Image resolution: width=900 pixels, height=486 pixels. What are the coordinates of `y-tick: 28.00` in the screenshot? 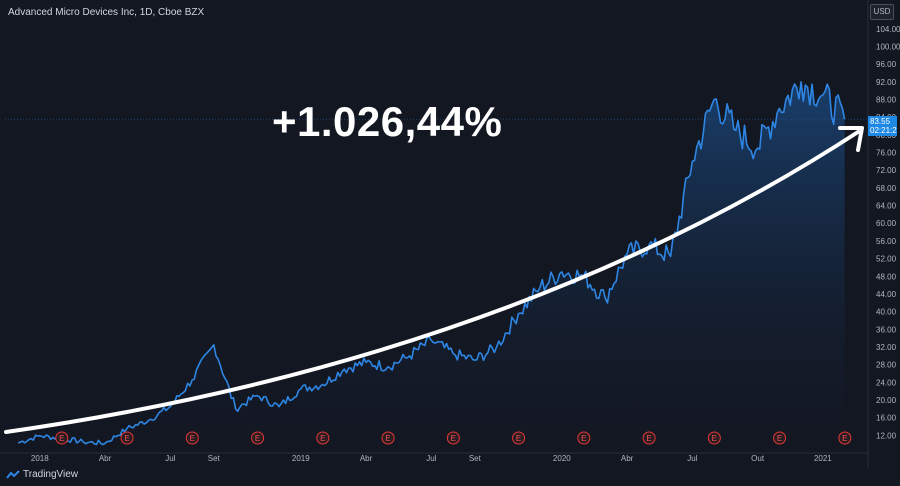 It's located at (886, 365).